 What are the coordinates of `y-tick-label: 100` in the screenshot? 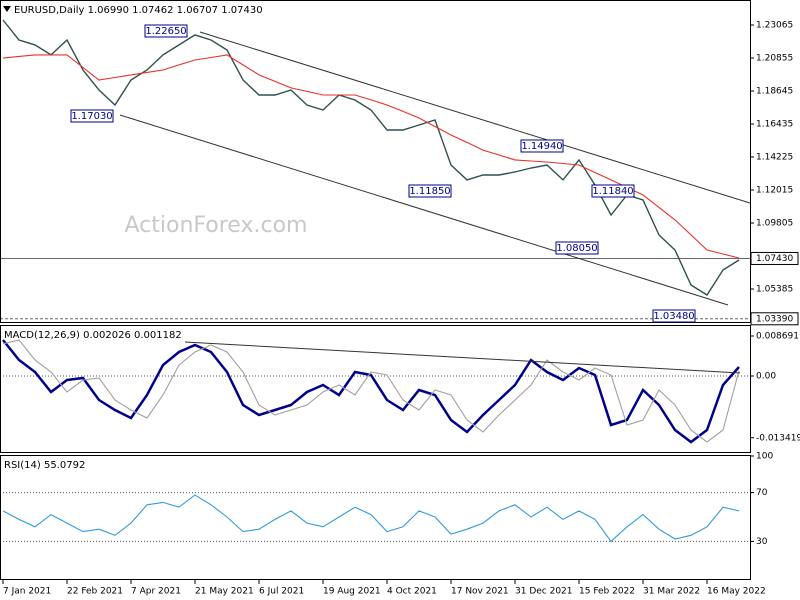 It's located at (764, 457).